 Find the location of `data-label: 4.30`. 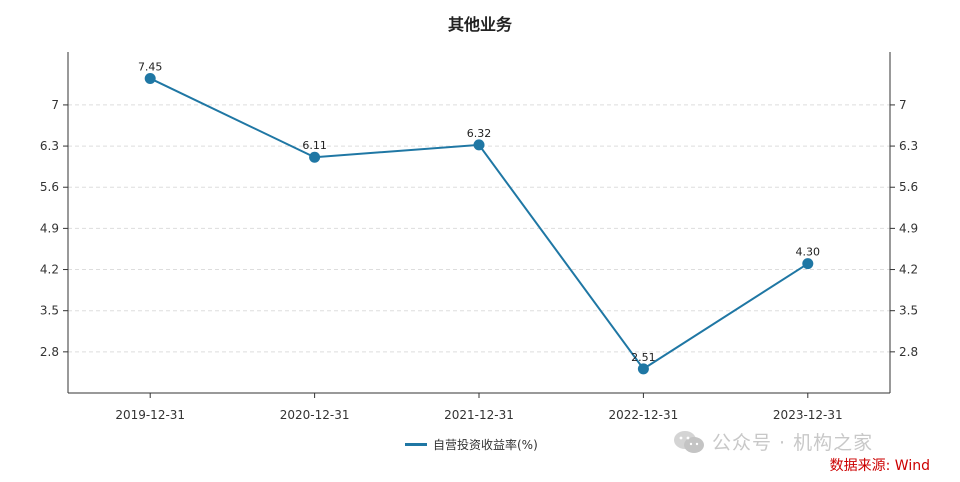

data-label: 4.30 is located at coordinates (808, 252).